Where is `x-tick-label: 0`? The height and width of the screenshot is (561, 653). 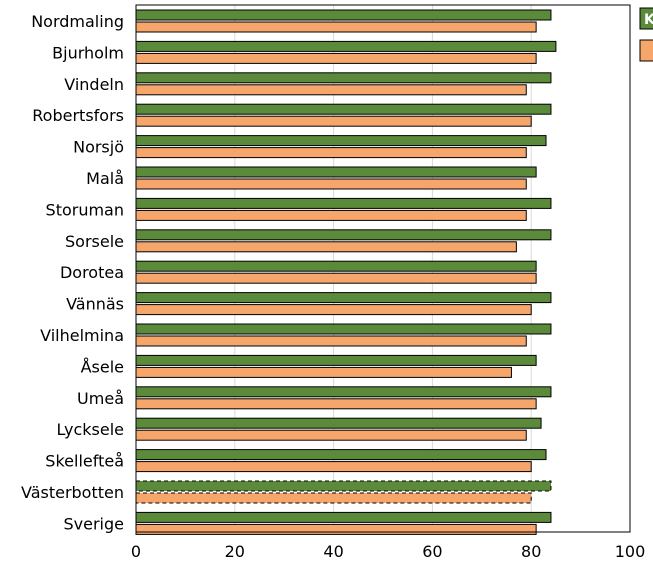 x-tick-label: 0 is located at coordinates (136, 551).